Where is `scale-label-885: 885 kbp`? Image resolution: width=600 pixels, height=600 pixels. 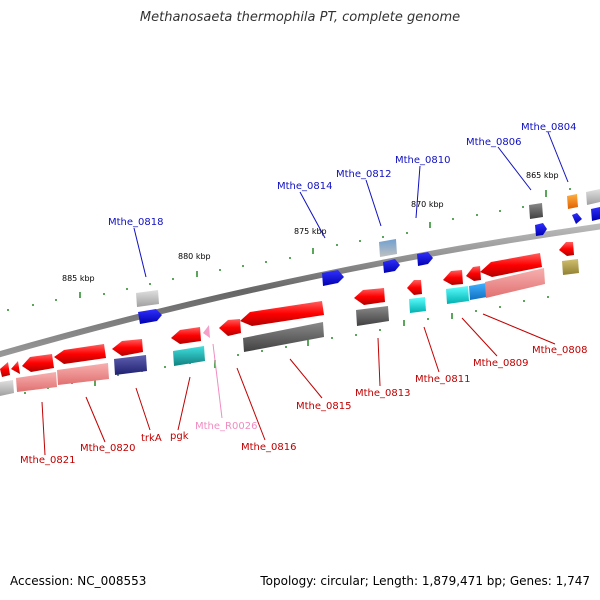 scale-label-885: 885 kbp is located at coordinates (78, 278).